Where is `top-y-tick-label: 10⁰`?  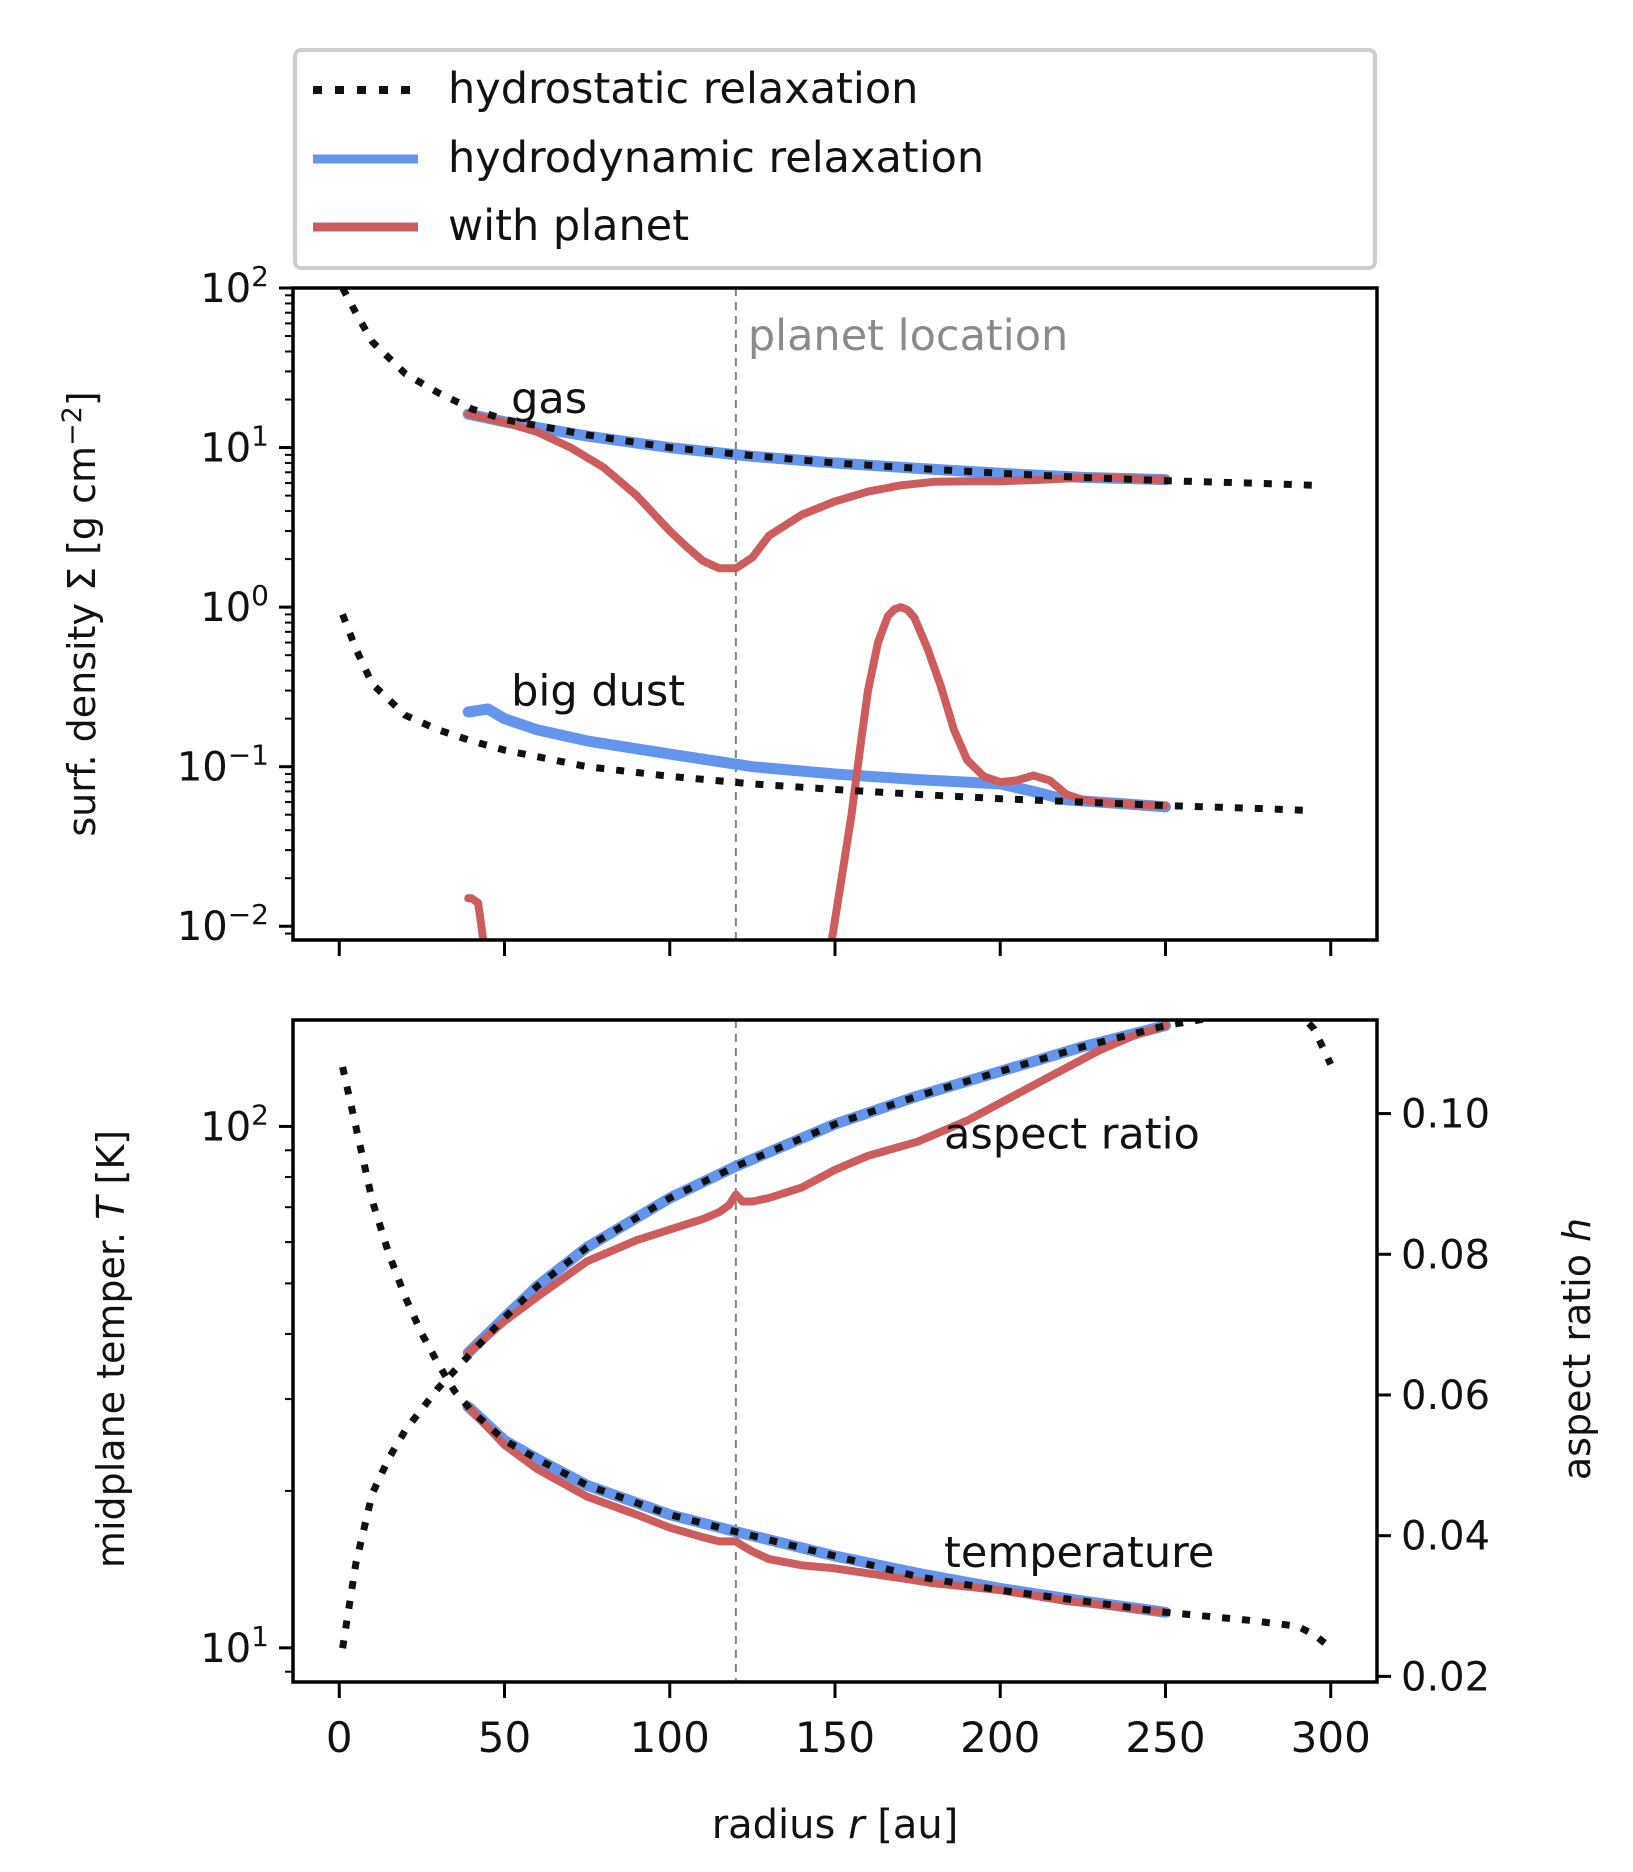 top-y-tick-label: 10⁰ is located at coordinates (234, 605).